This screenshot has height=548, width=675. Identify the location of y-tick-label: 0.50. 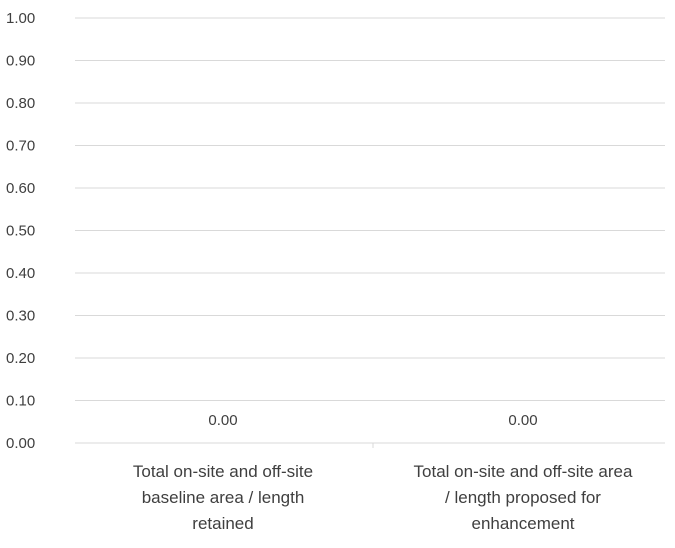
(20, 231).